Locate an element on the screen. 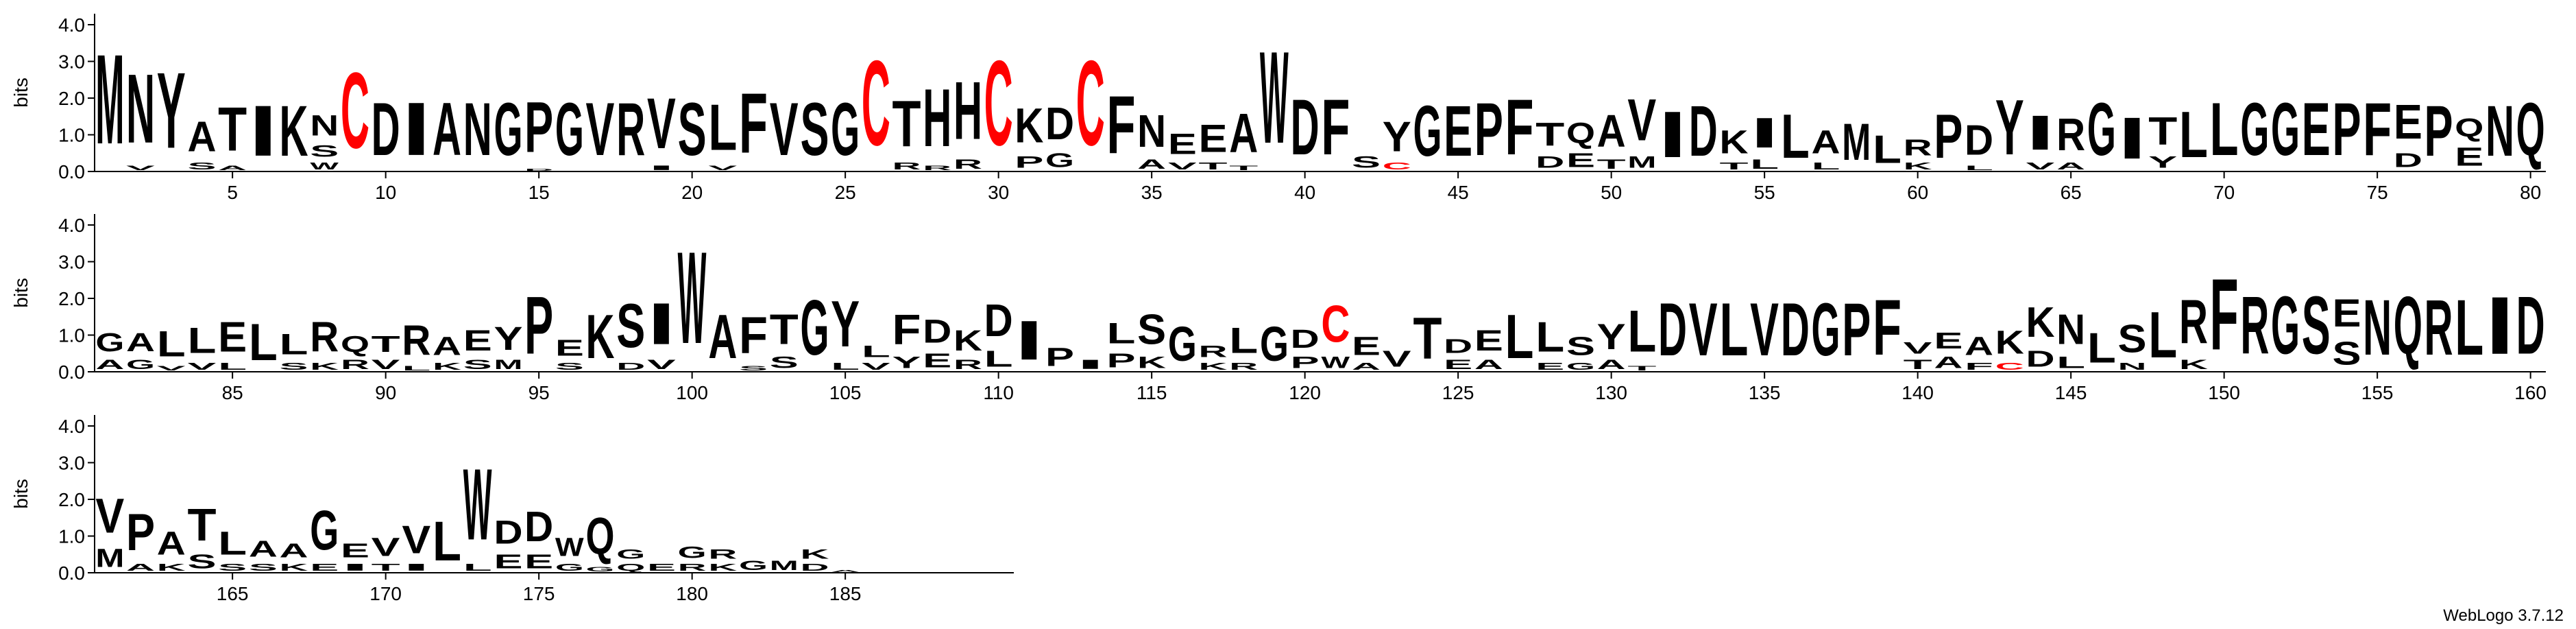 This screenshot has width=2576, height=629. y-axis-label: bits is located at coordinates (21, 293).